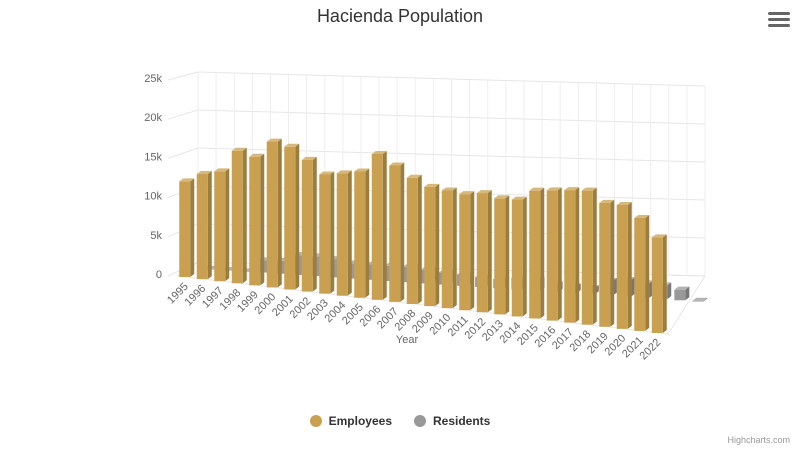 This screenshot has width=800, height=450. I want to click on bar-employees-2000, so click(274, 213).